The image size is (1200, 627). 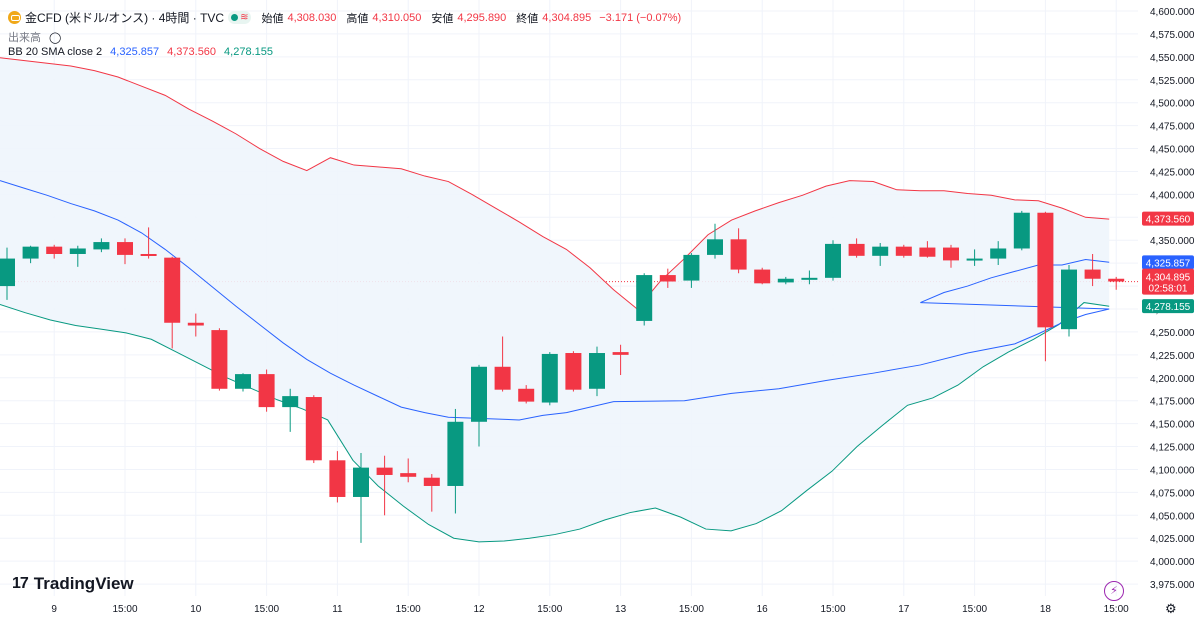 I want to click on open-value: 4,308.030, so click(x=312, y=17).